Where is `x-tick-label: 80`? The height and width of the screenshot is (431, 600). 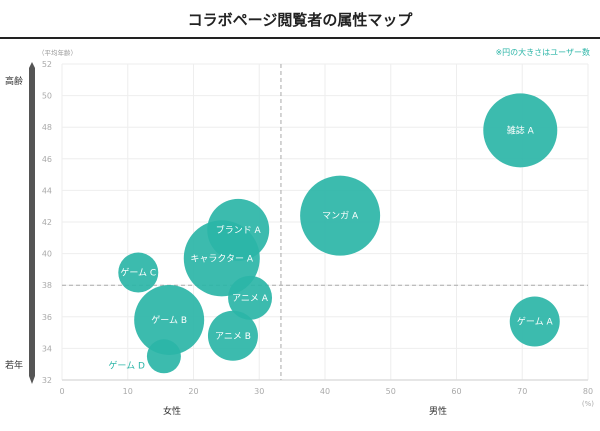
x-tick-label: 80 is located at coordinates (588, 391).